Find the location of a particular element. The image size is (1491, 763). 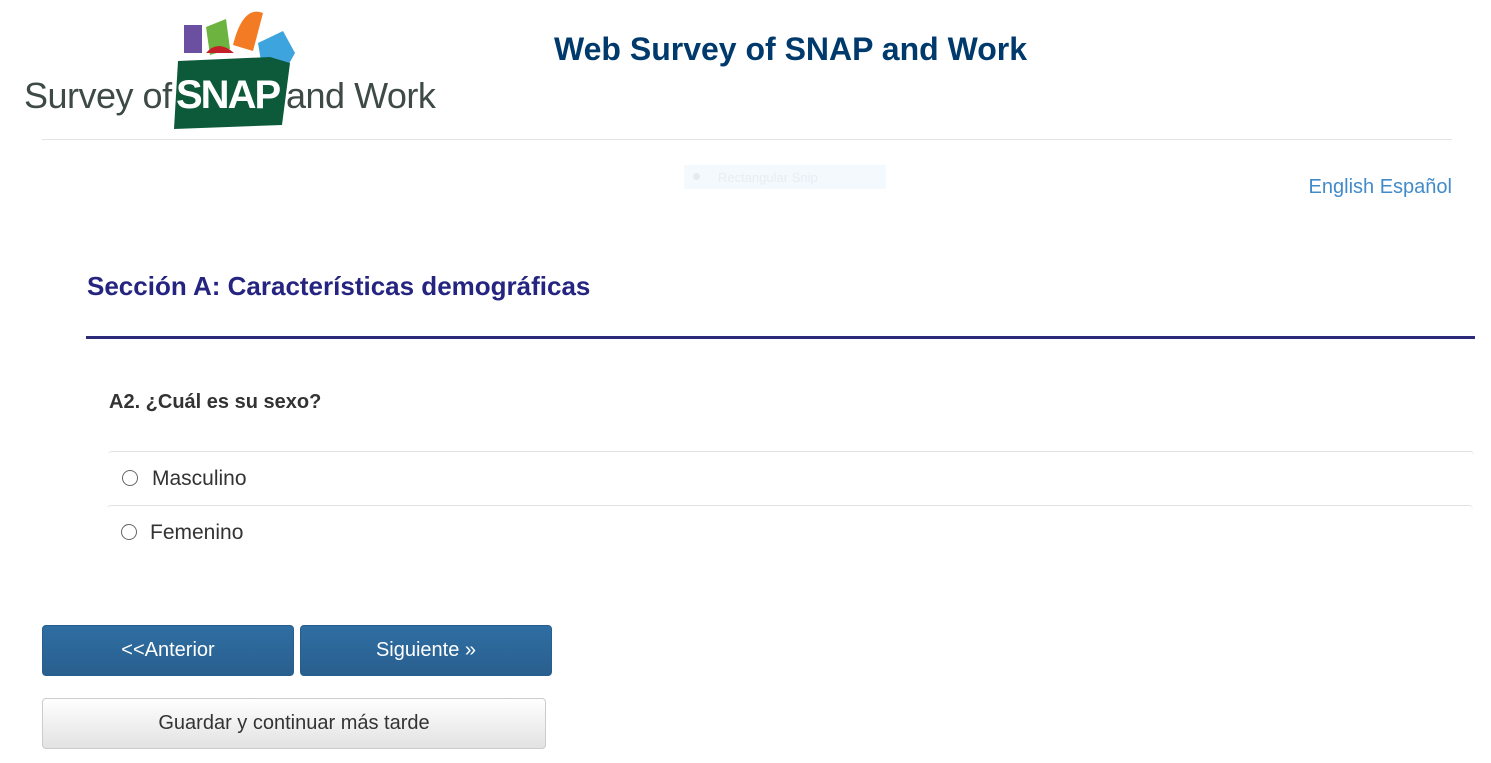

page-title: Web Survey of SNAP and Work is located at coordinates (790, 49).